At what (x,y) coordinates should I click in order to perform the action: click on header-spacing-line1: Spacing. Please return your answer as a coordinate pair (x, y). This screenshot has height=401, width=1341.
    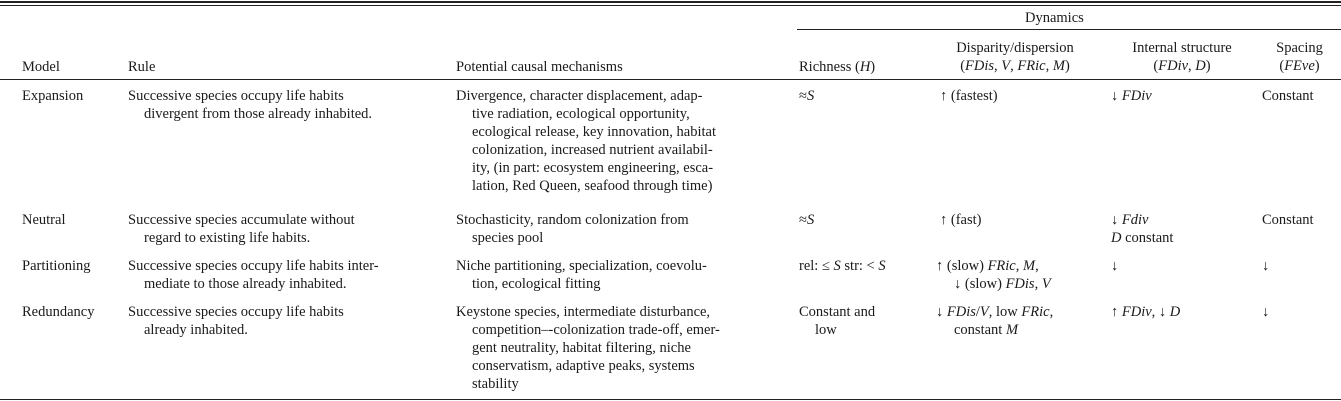
    Looking at the image, I should click on (1299, 48).